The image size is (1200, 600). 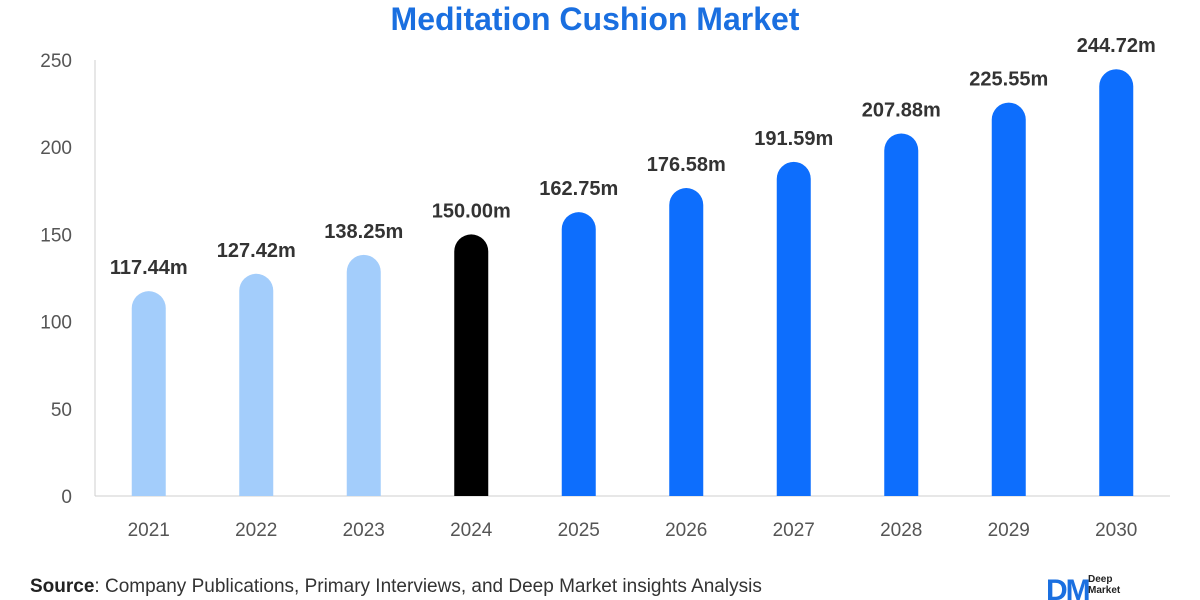 I want to click on chart-title: Meditation Cushion Market, so click(x=595, y=19).